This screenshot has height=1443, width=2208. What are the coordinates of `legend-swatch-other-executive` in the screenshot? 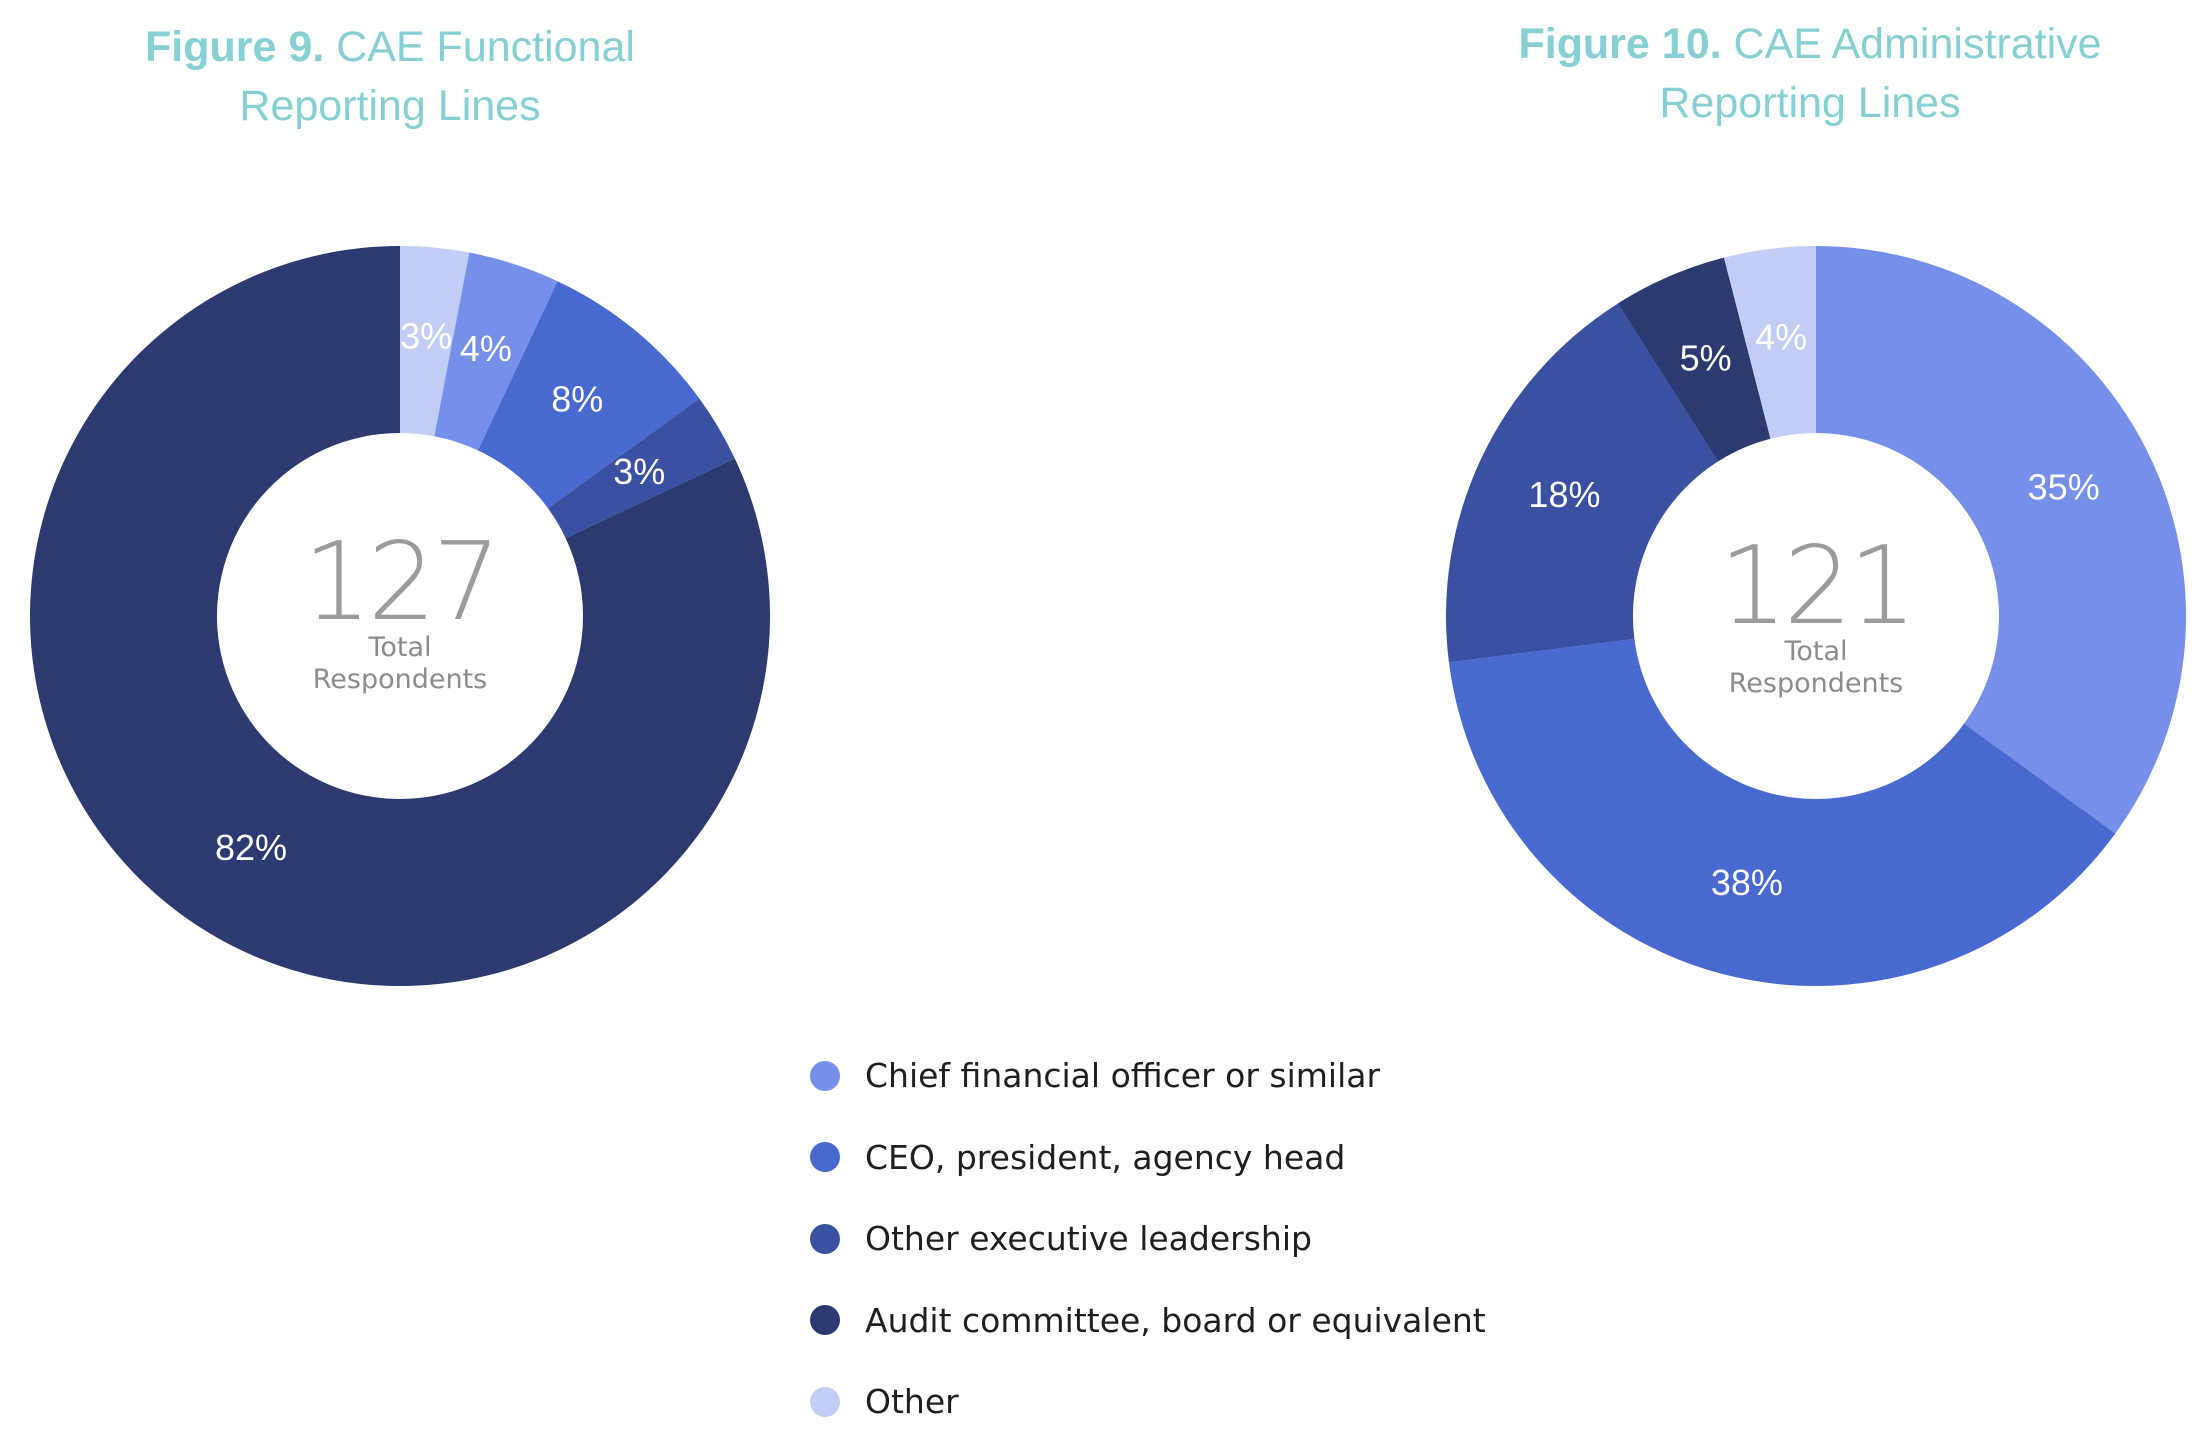 It's located at (825, 1238).